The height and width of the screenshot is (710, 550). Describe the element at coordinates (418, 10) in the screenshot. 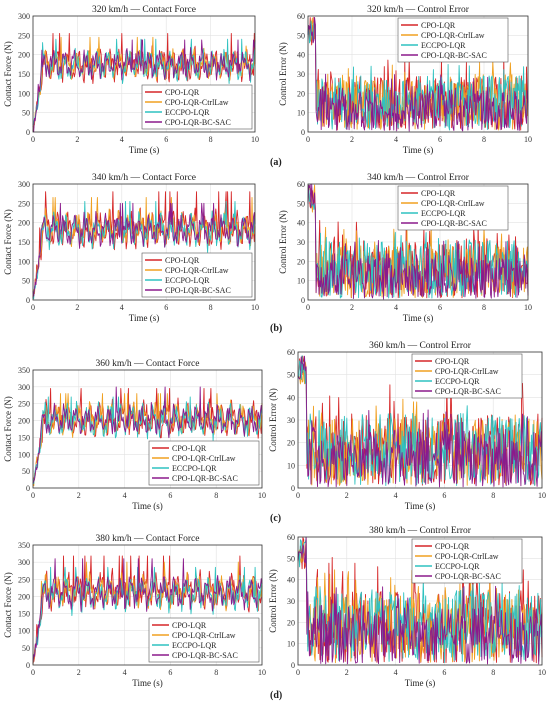

I see `chart-title: 320 km/h — Control Error` at that location.